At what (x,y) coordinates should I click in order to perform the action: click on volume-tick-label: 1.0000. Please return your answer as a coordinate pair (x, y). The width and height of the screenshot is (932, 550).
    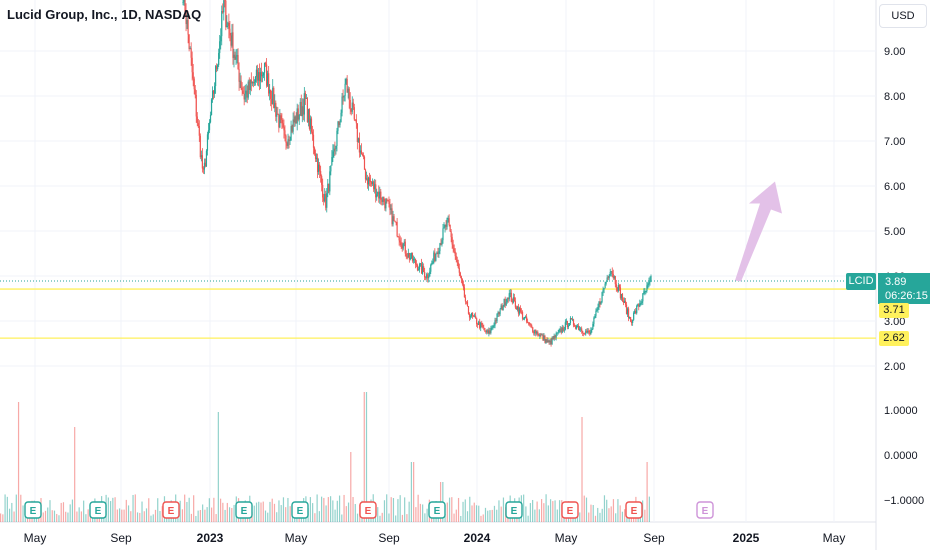
    Looking at the image, I should click on (901, 411).